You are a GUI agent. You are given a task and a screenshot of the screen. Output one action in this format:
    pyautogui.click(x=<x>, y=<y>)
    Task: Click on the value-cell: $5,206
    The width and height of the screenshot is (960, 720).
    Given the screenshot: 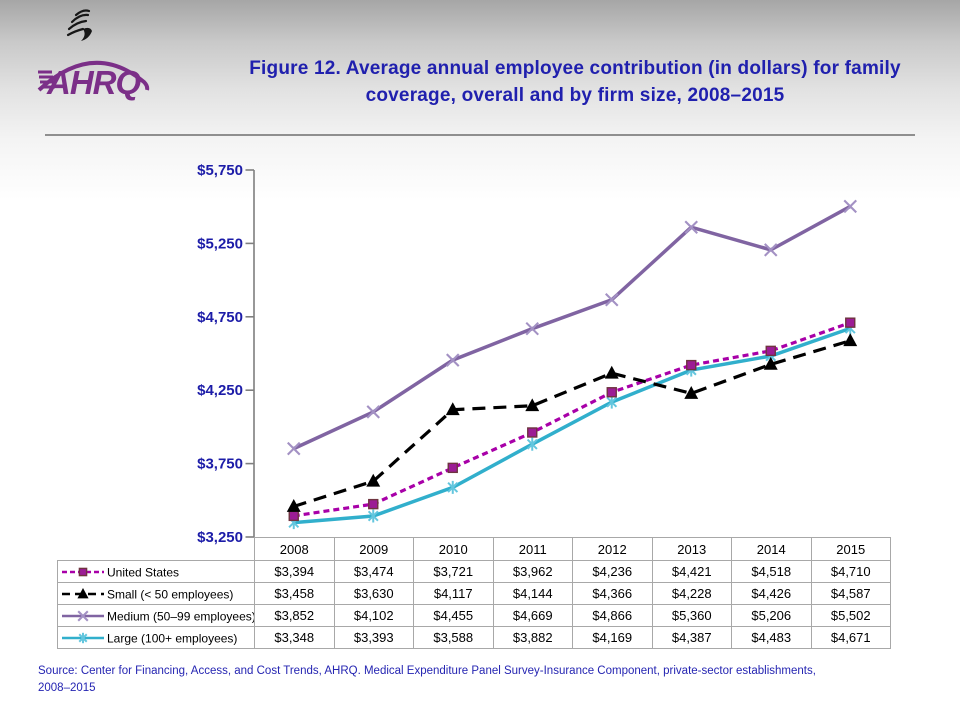 What is the action you would take?
    pyautogui.click(x=771, y=615)
    